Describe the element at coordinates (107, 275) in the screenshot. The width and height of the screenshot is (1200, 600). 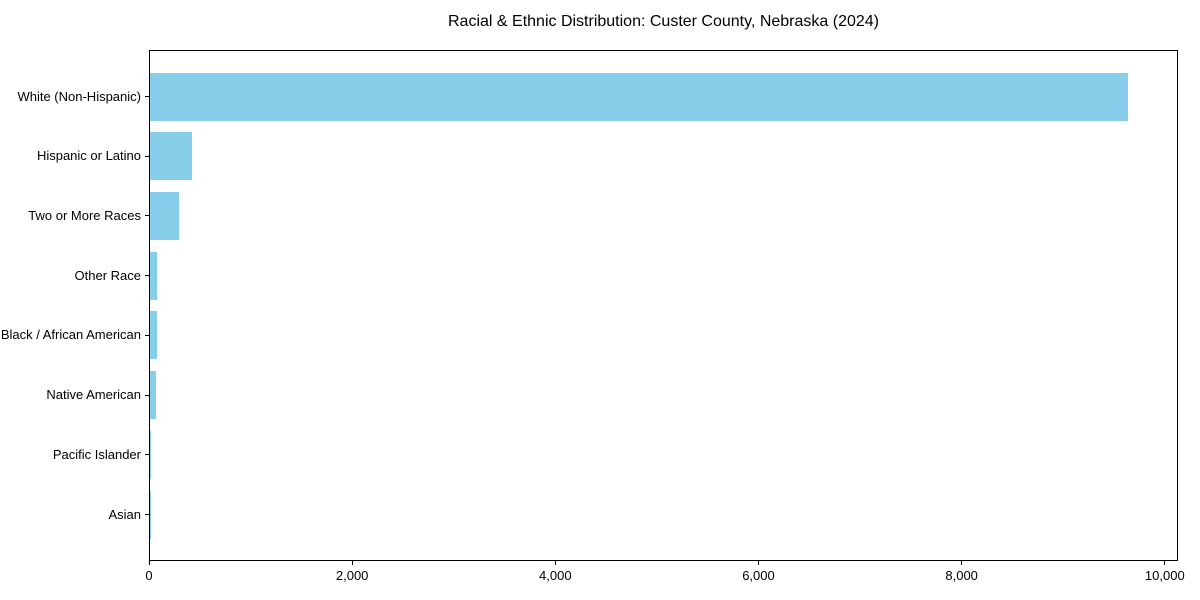
I see `y-axis-label: Other Race` at that location.